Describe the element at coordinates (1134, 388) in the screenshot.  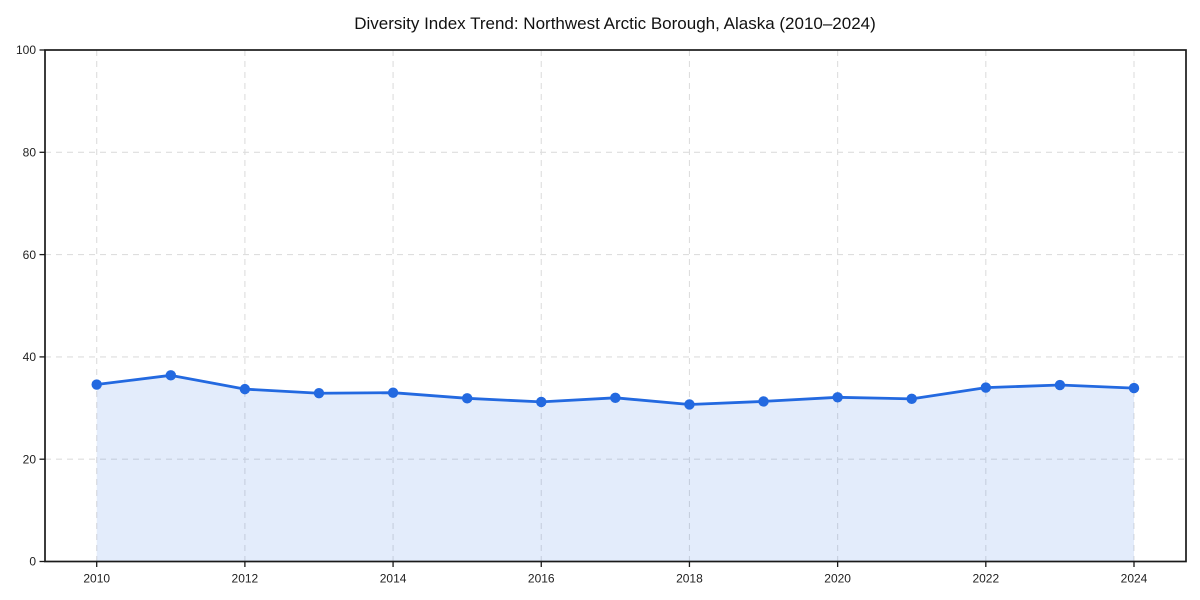
I see `data-point-2024` at that location.